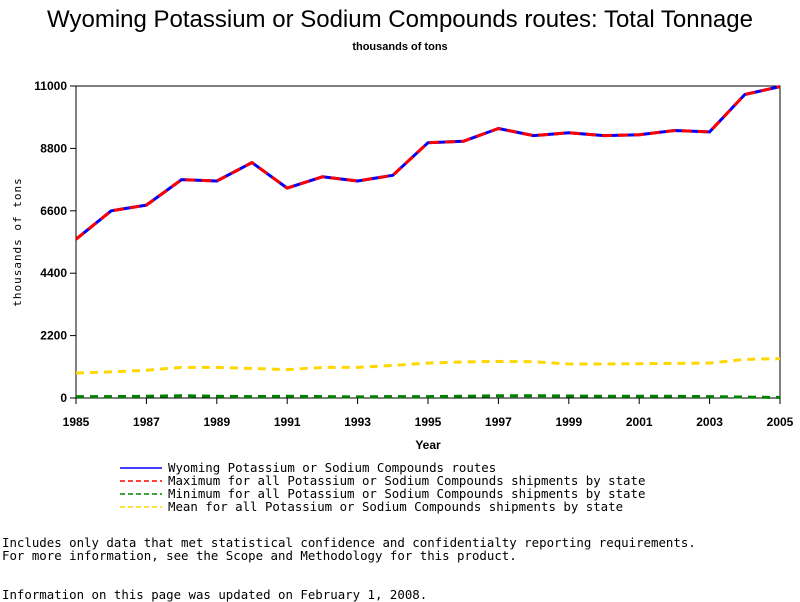 The height and width of the screenshot is (602, 800). Describe the element at coordinates (63, 398) in the screenshot. I see `y-tick-label: 0` at that location.